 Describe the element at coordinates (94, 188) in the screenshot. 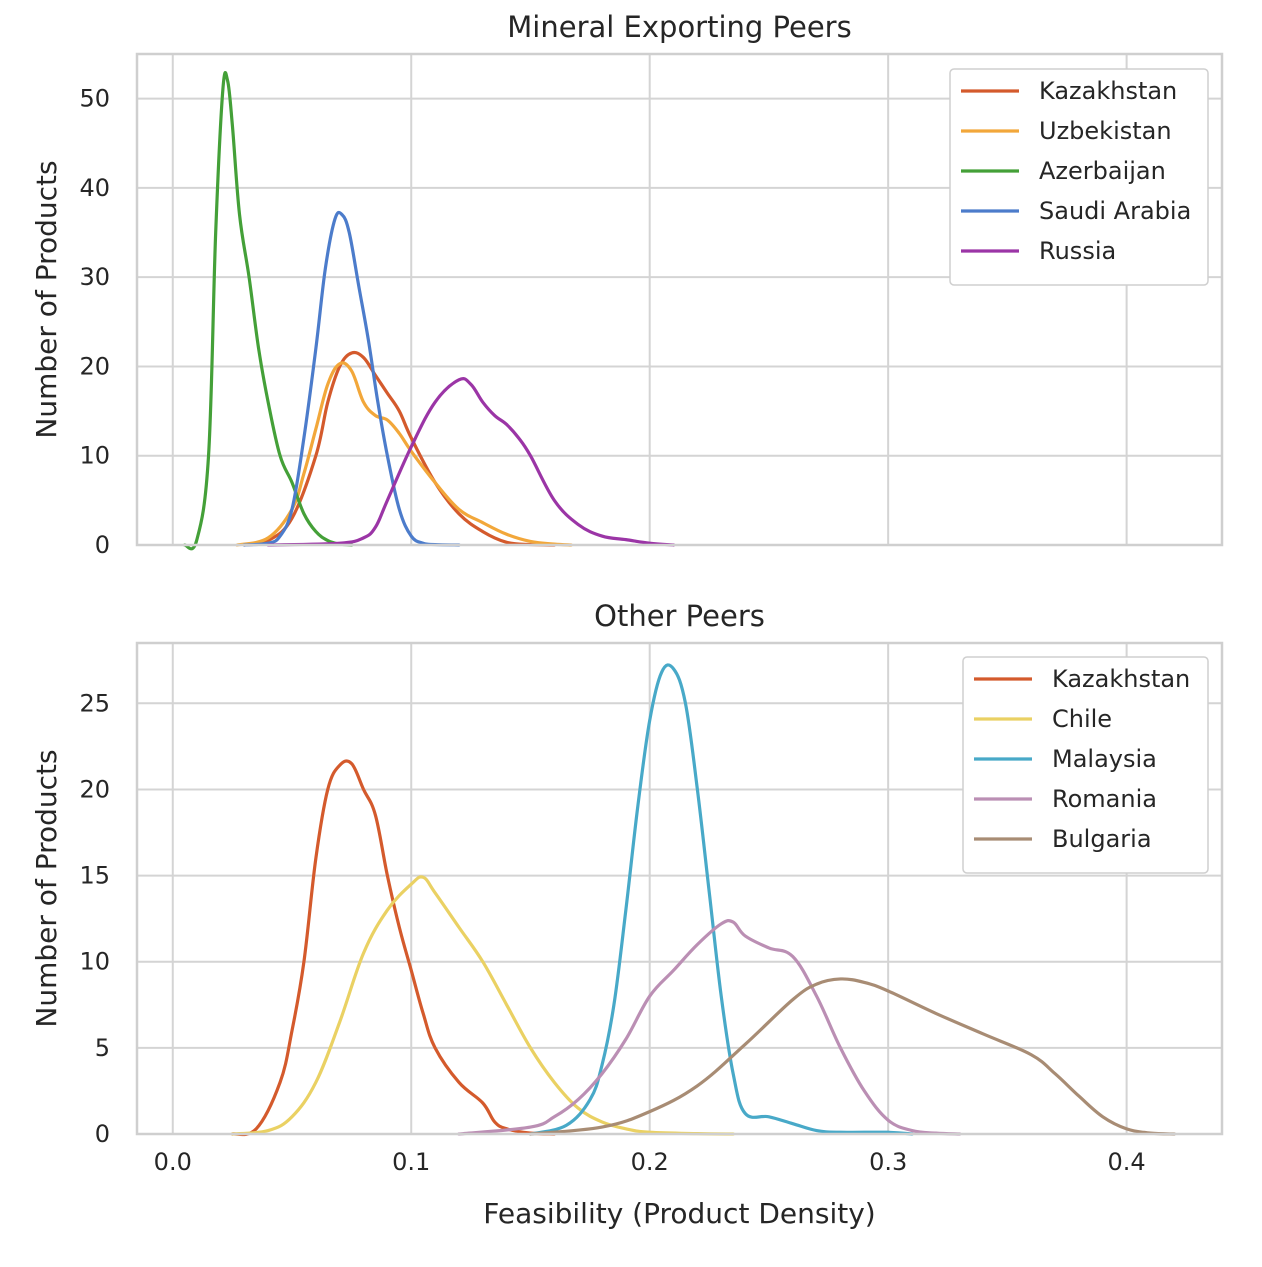

I see `y-tick-label: 40` at that location.